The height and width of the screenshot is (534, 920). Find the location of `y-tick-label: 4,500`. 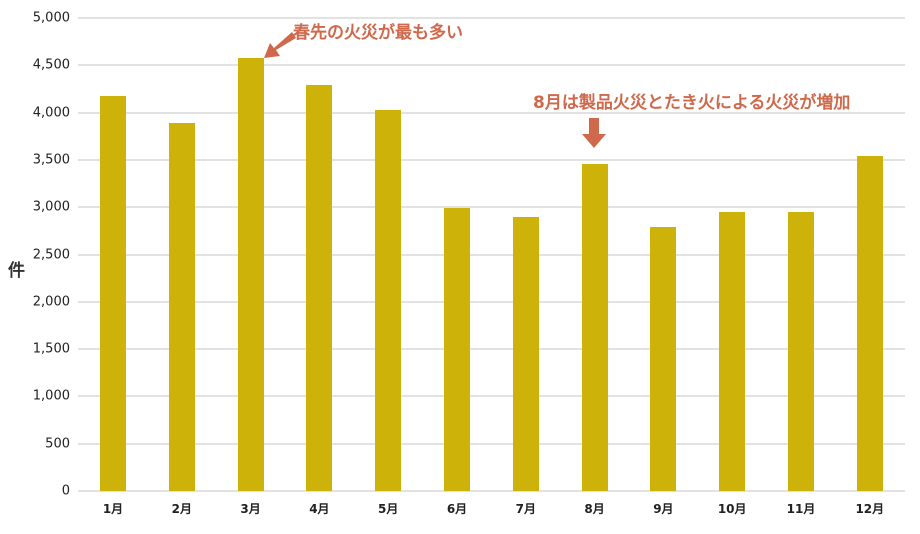

y-tick-label: 4,500 is located at coordinates (51, 65).